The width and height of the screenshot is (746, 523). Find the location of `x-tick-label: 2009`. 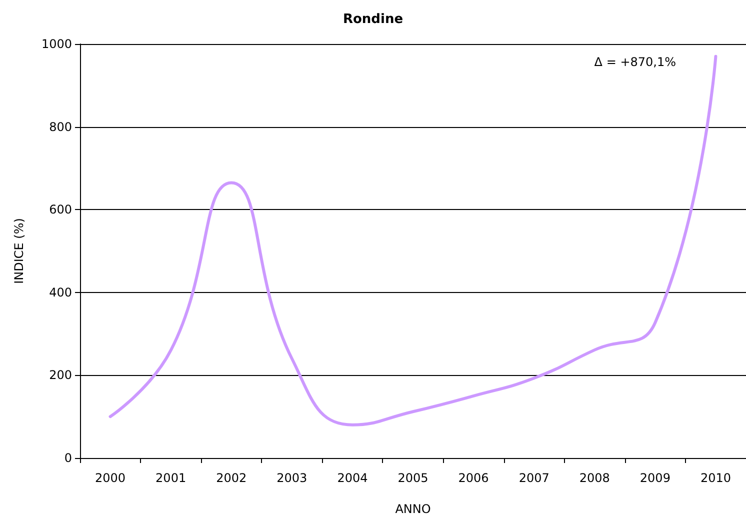

x-tick-label: 2009 is located at coordinates (655, 478).